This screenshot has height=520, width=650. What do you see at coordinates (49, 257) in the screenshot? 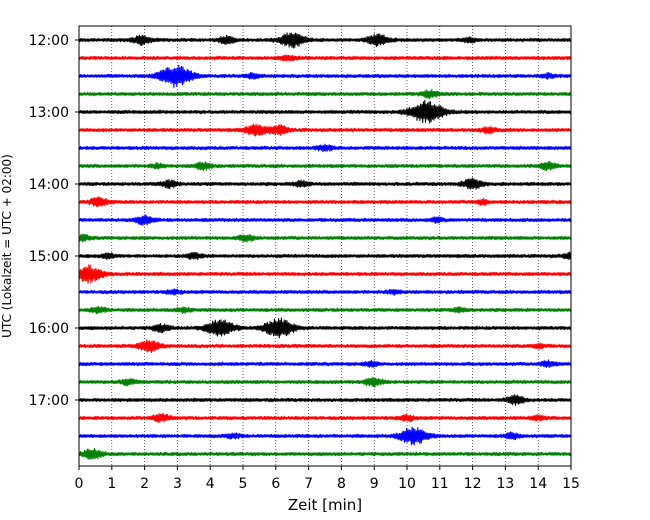
I see `y-tick-label-3: 15:00` at bounding box center [49, 257].